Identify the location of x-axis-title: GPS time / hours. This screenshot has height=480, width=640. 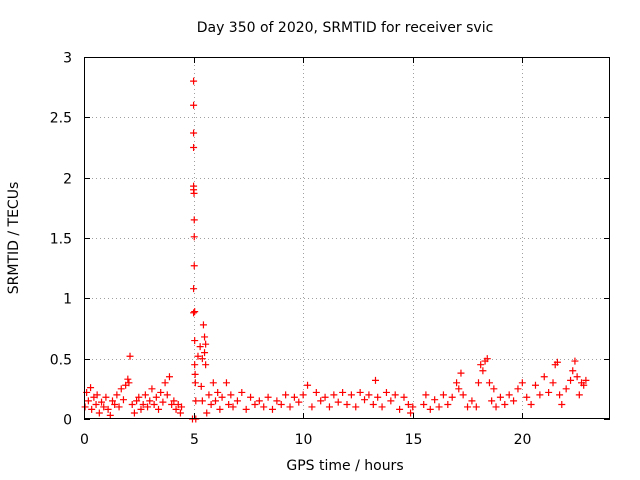
(344, 466).